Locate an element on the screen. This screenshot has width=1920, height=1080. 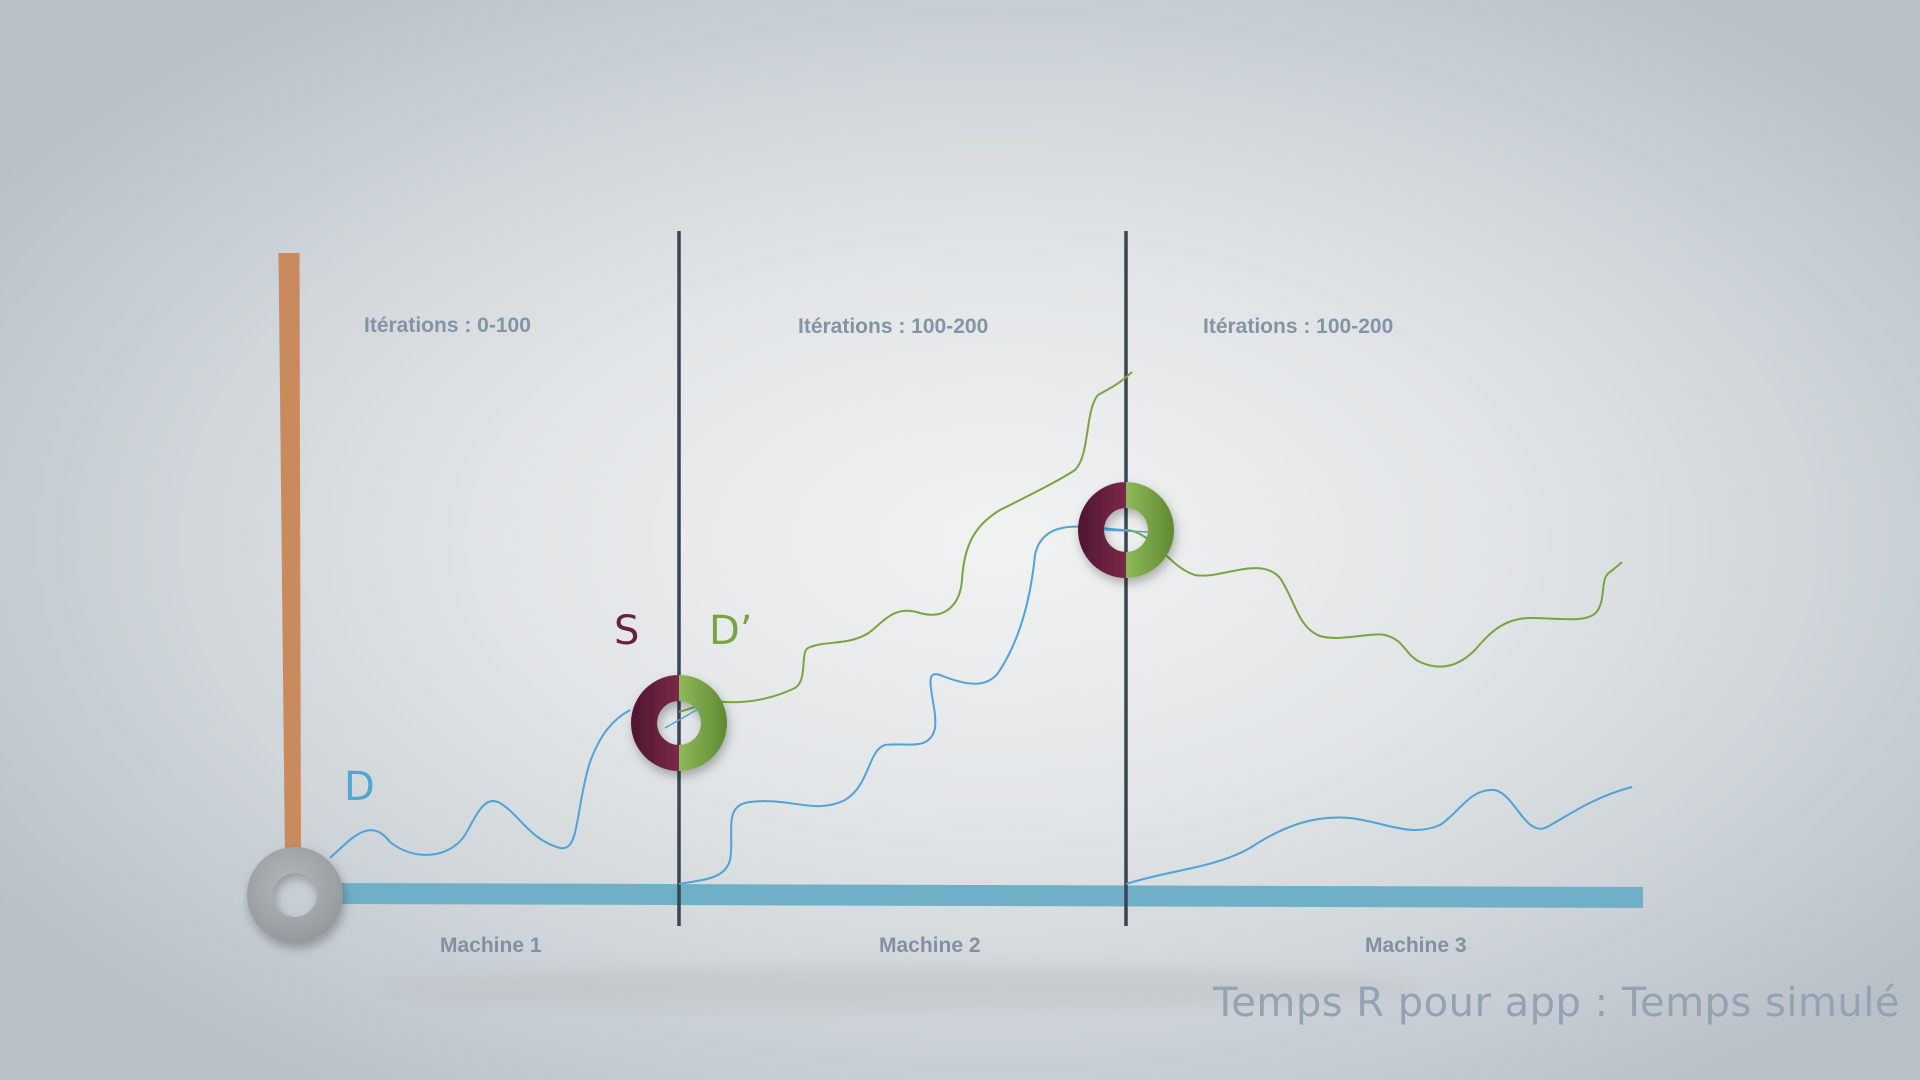
label-d: D is located at coordinates (359, 787).